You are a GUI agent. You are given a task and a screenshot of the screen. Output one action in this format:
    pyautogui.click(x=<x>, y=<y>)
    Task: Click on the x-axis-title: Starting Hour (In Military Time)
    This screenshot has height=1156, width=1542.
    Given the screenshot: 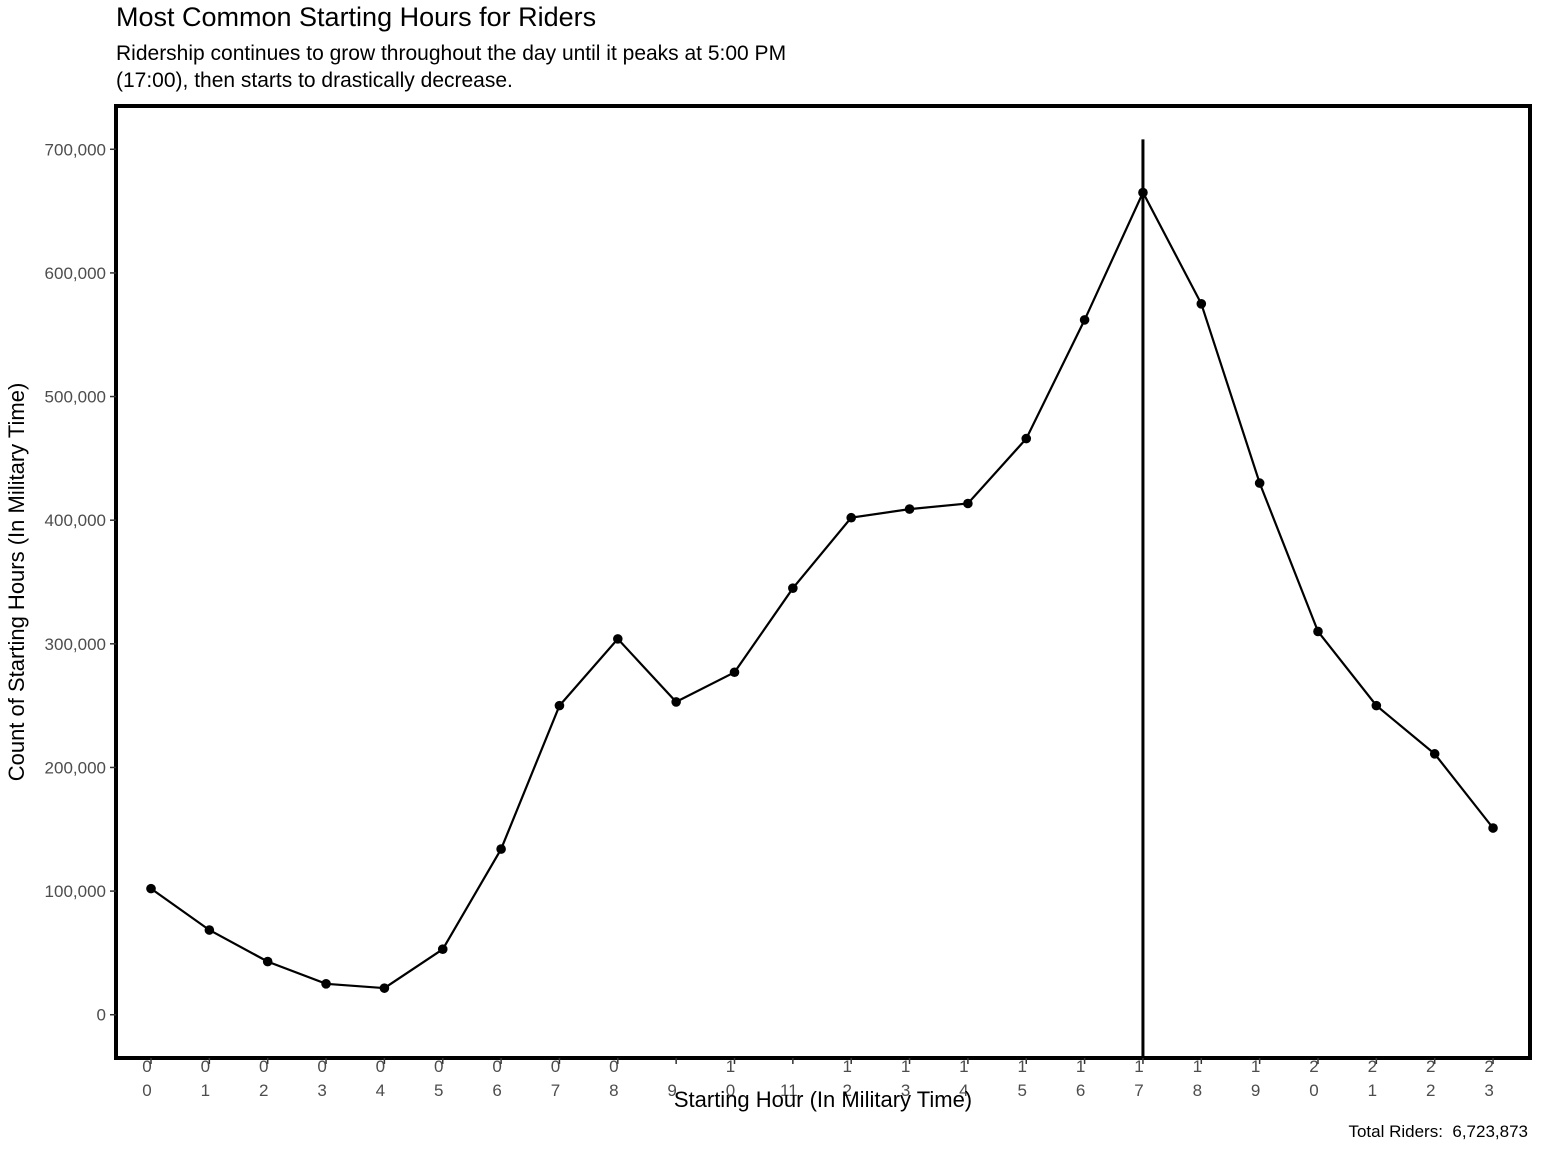 What is the action you would take?
    pyautogui.click(x=823, y=1099)
    